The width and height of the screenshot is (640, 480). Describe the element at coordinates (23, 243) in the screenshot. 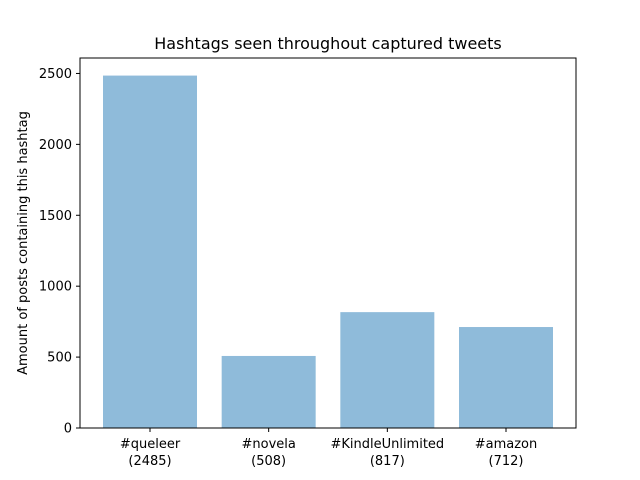

I see `y-axis-label: Amount of posts containing this hashtag` at that location.